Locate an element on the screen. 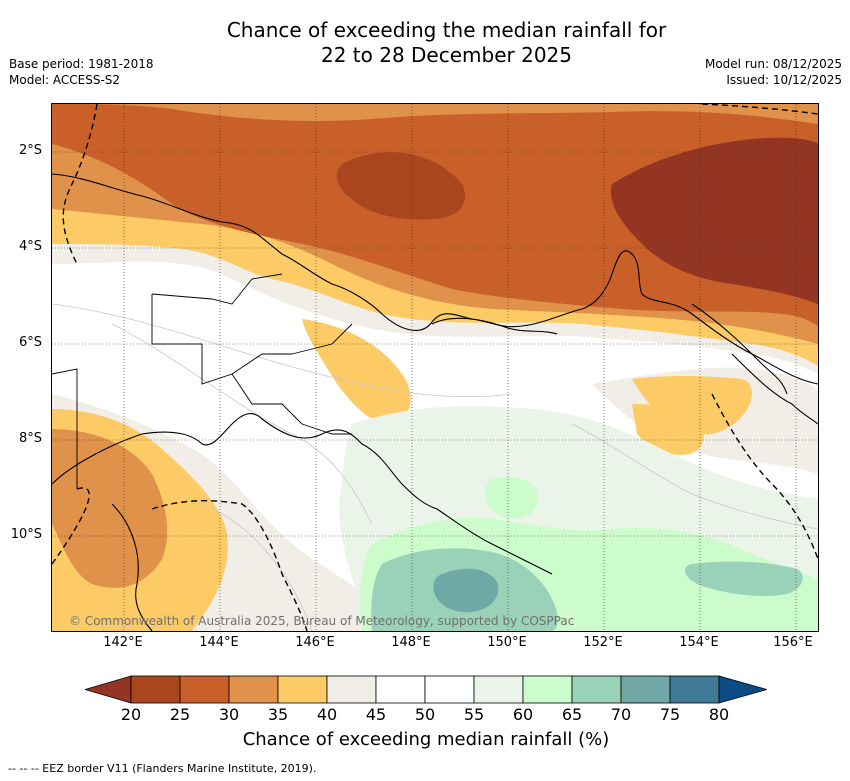 The width and height of the screenshot is (850, 781). issued-date: Issued: 10/12/2025 is located at coordinates (784, 80).